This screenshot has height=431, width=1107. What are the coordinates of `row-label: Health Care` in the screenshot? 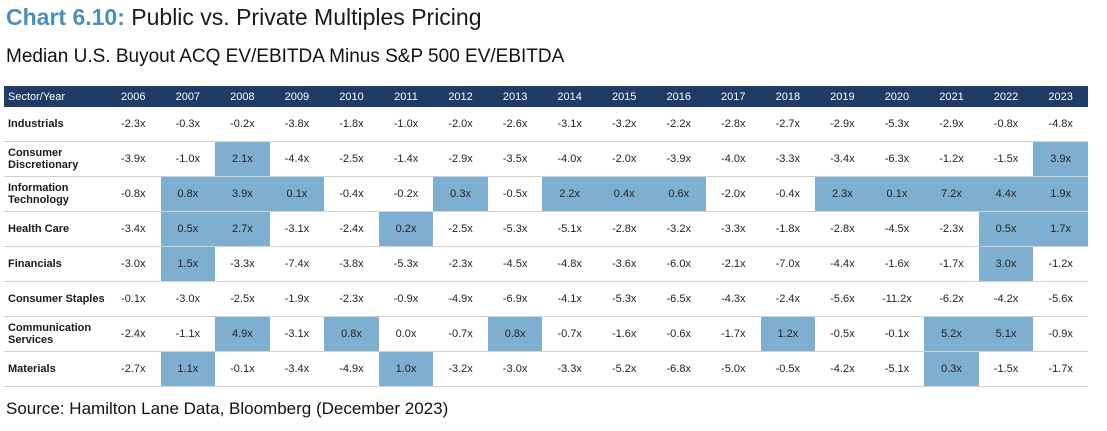 It's located at (55, 229).